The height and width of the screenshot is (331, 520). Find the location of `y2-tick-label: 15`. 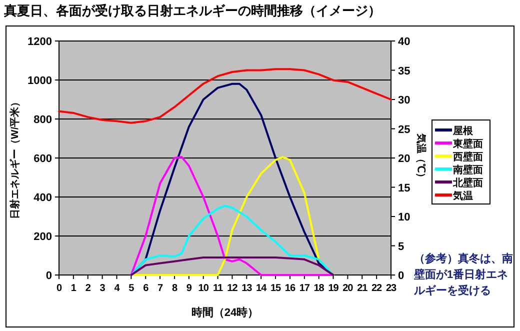

y2-tick-label: 15 is located at coordinates (404, 188).